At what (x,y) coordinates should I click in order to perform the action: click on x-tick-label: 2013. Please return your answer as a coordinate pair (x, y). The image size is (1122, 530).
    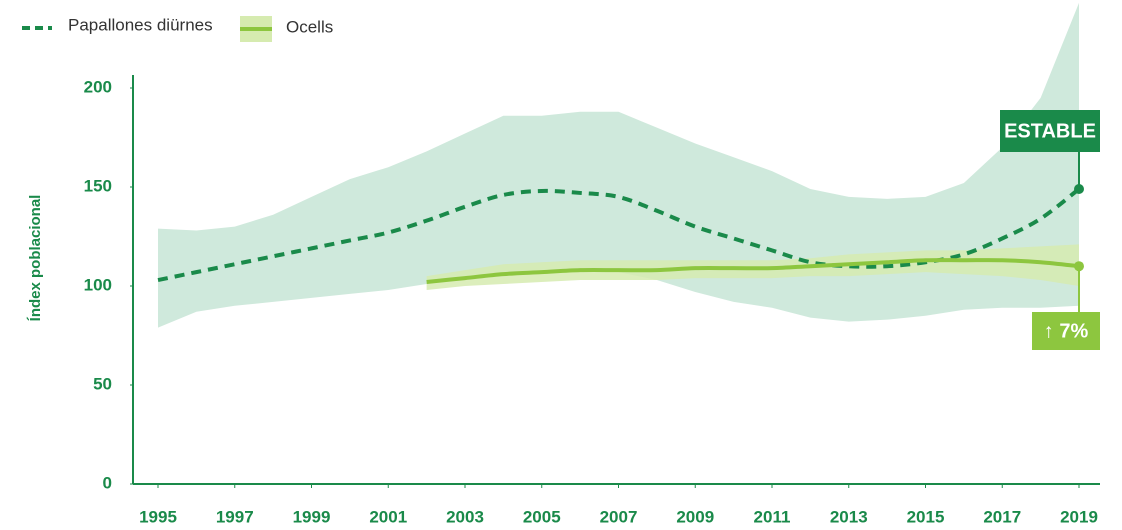
    Looking at the image, I should click on (849, 516).